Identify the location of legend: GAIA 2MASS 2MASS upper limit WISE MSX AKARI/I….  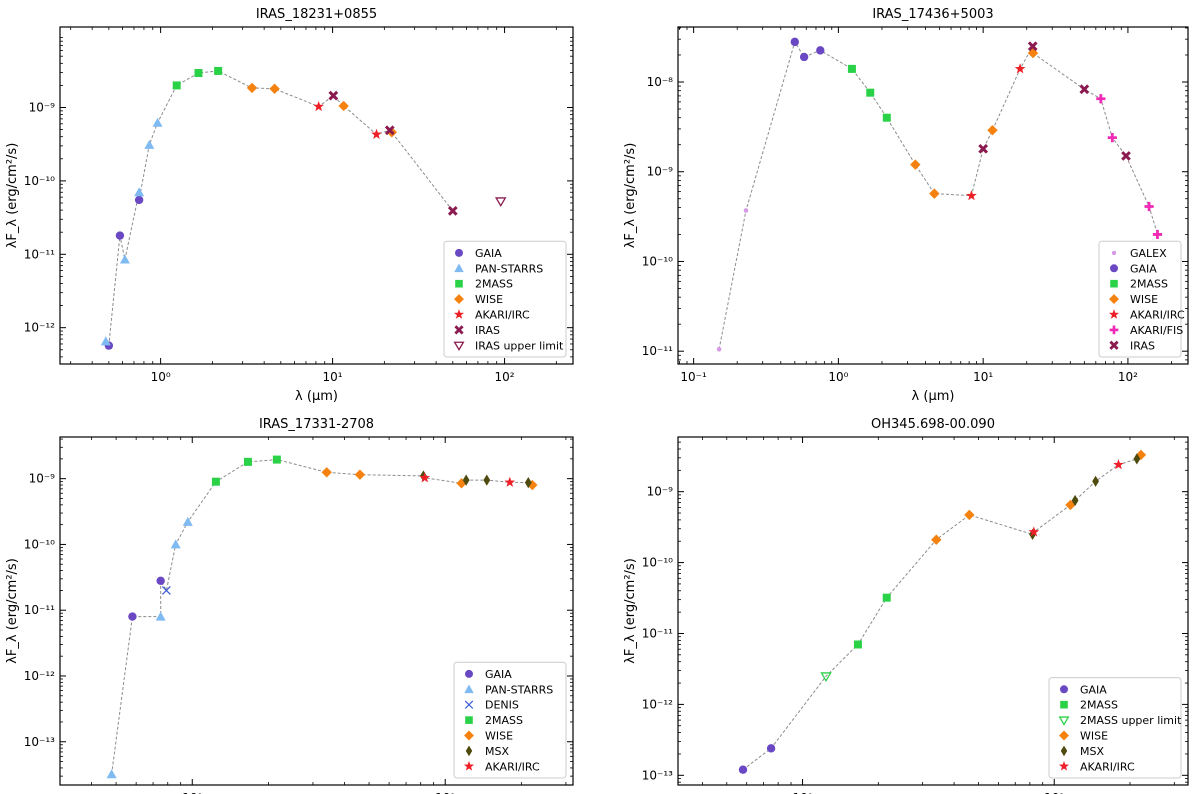
(1115, 728).